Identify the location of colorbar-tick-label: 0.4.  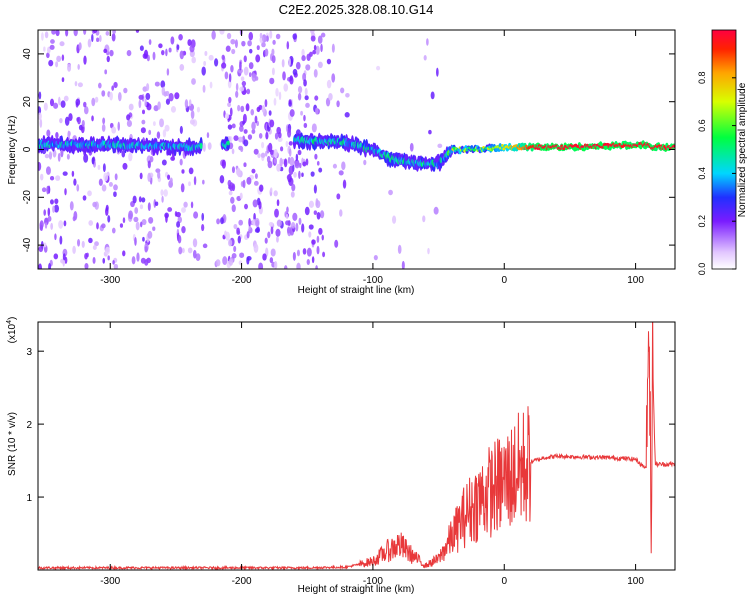
(702, 173).